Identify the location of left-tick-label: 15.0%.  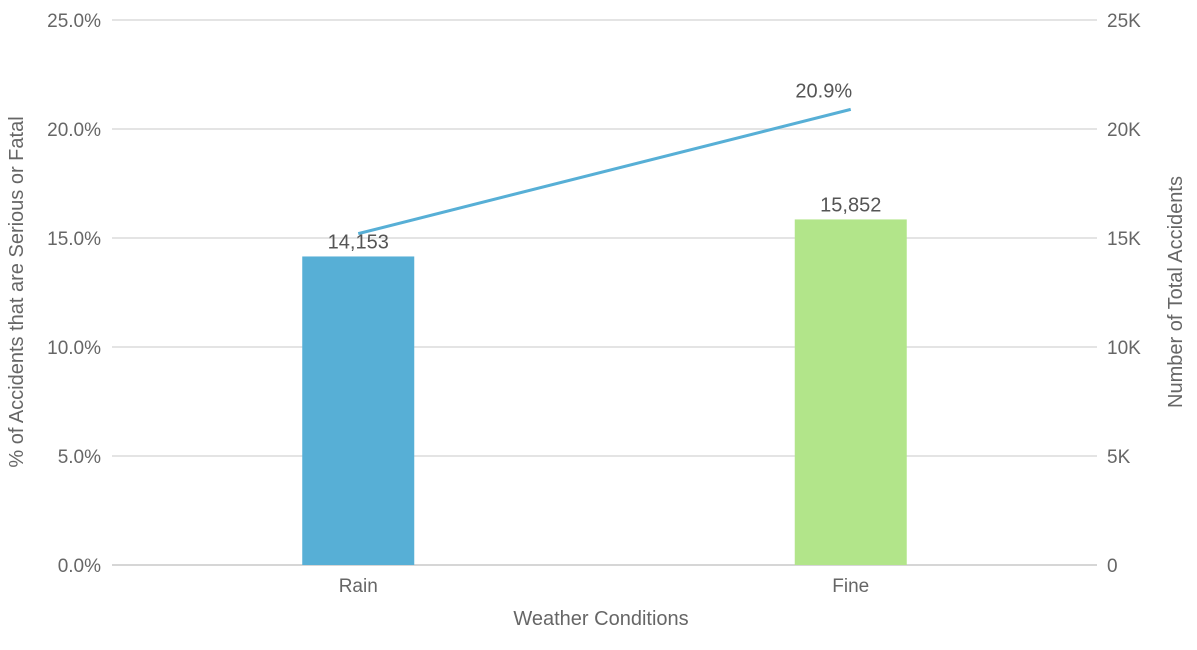
(74, 239).